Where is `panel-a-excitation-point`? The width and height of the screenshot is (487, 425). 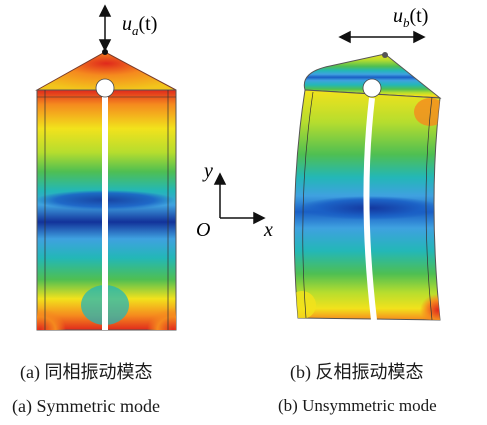
panel-a-excitation-point is located at coordinates (105, 52).